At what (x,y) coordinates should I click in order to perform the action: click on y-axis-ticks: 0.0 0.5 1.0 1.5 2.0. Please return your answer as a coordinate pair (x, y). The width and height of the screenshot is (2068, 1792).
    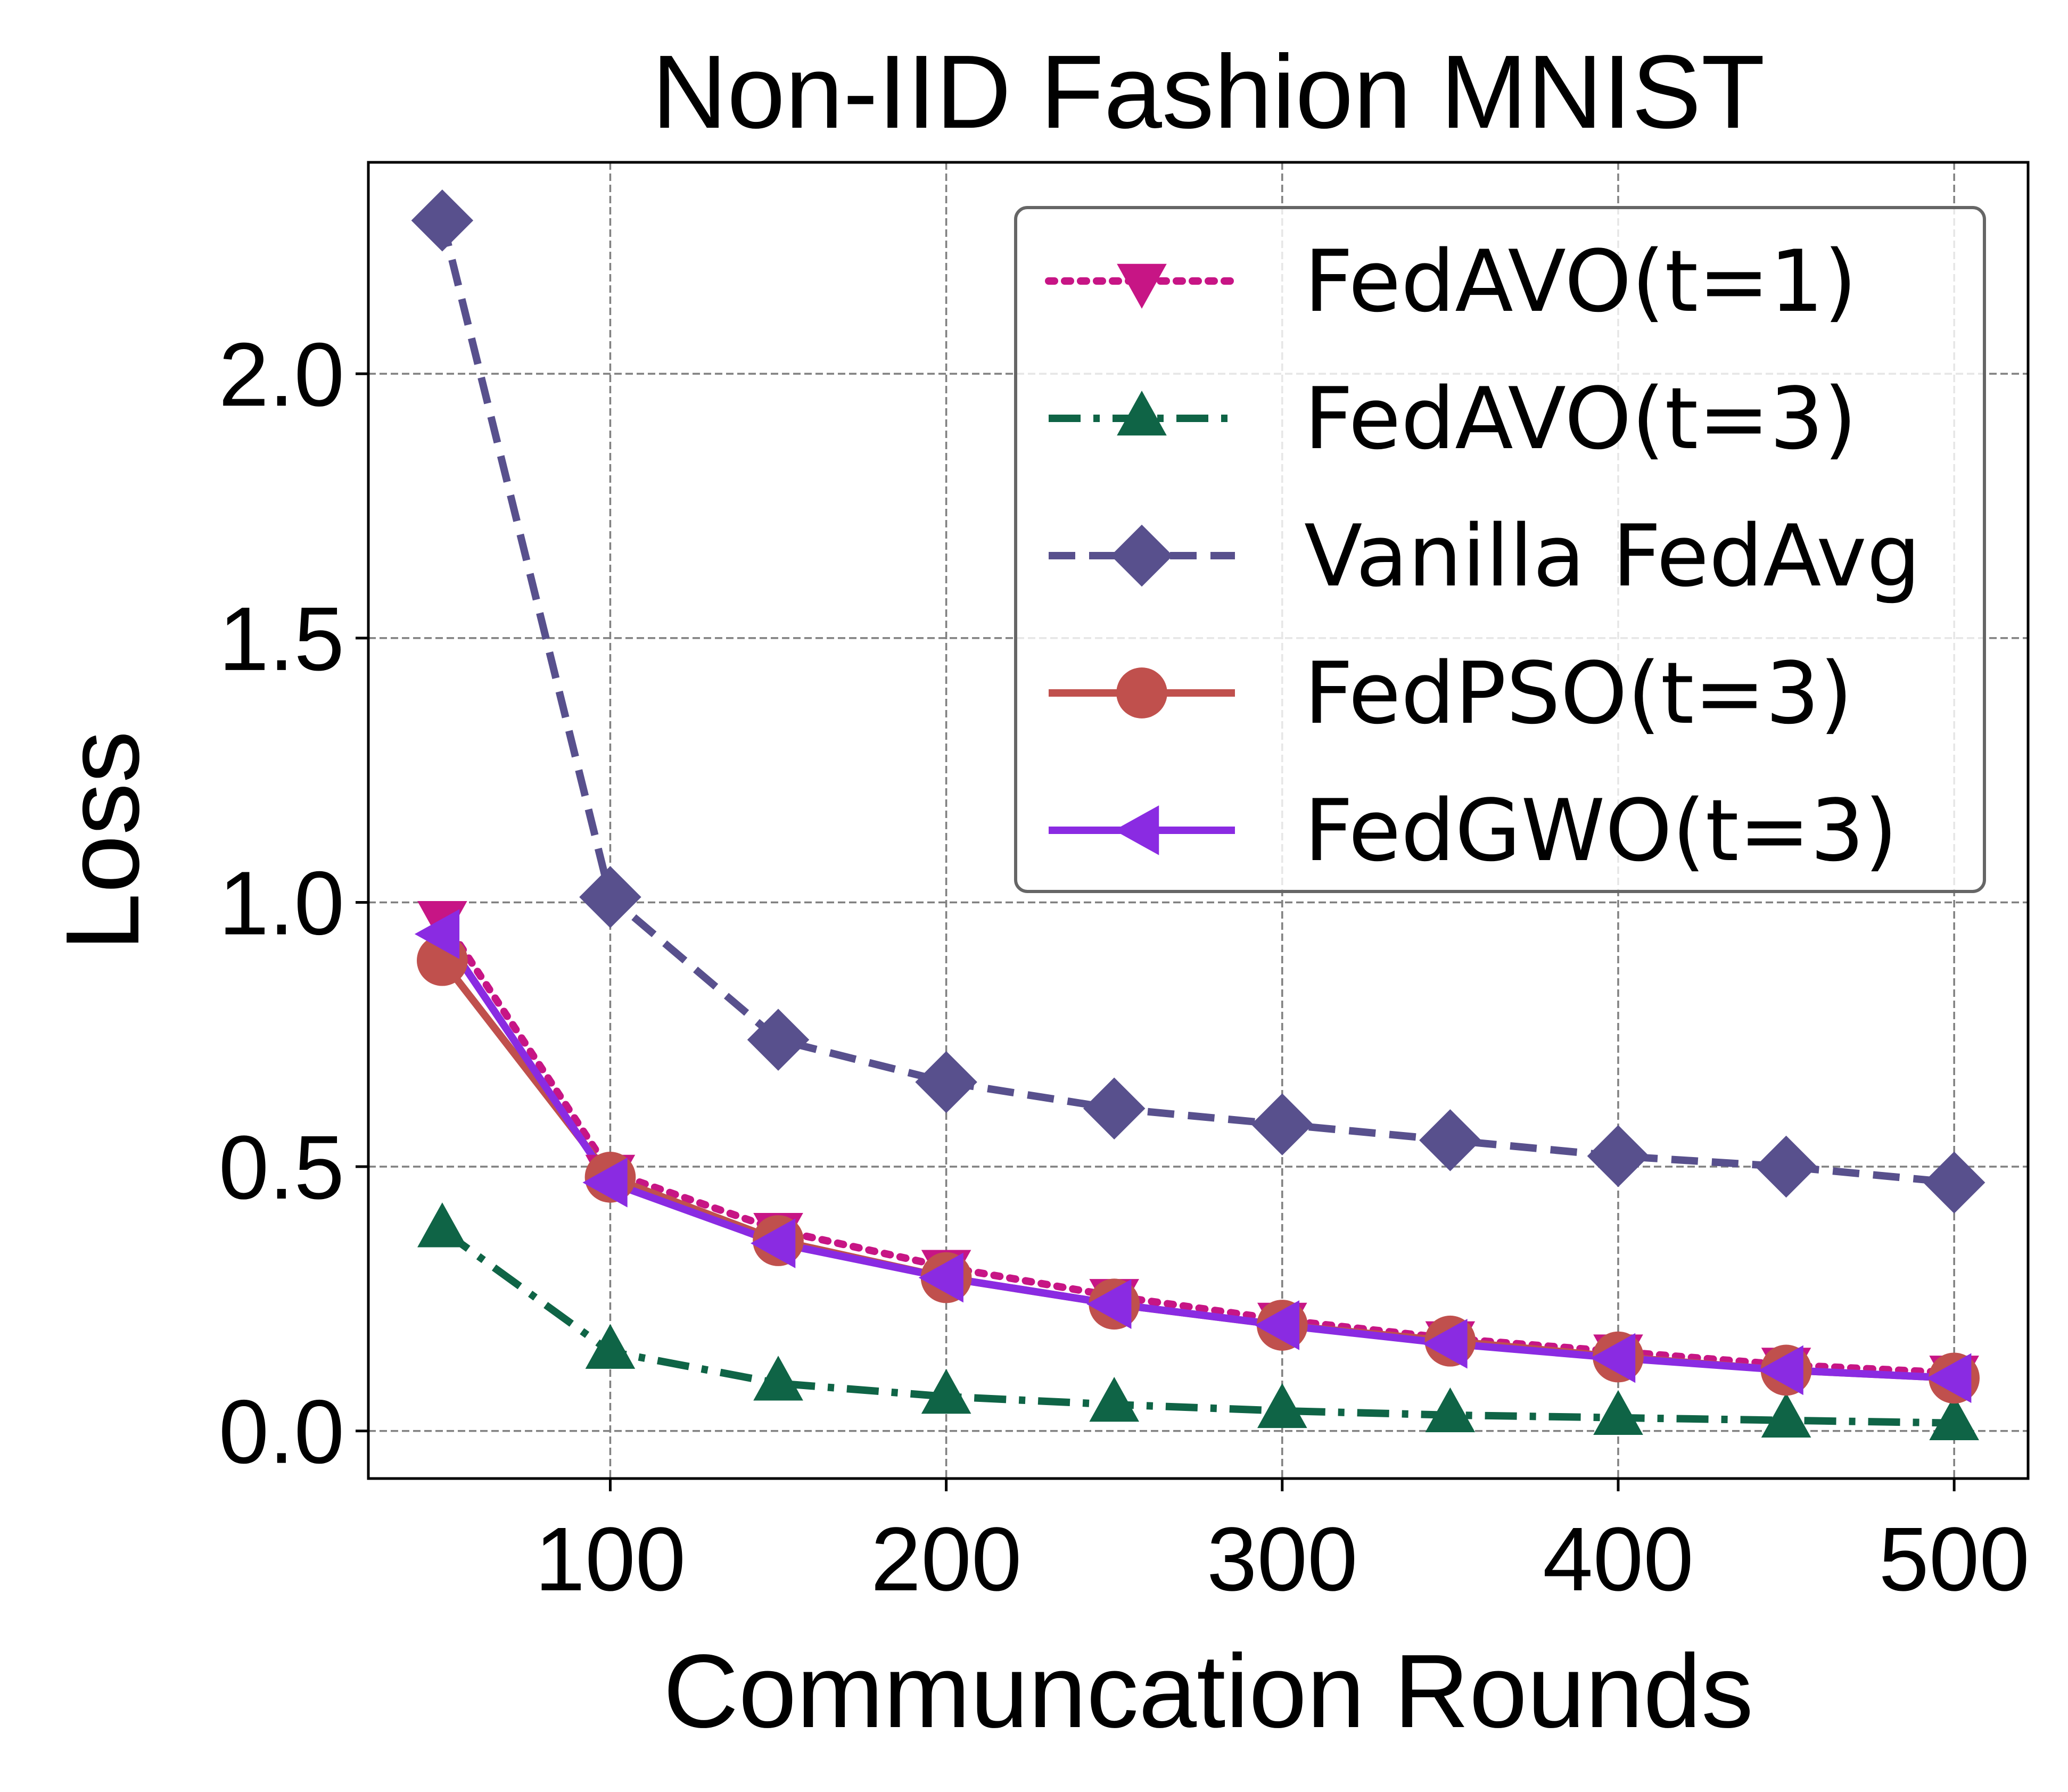
    Looking at the image, I should click on (293, 903).